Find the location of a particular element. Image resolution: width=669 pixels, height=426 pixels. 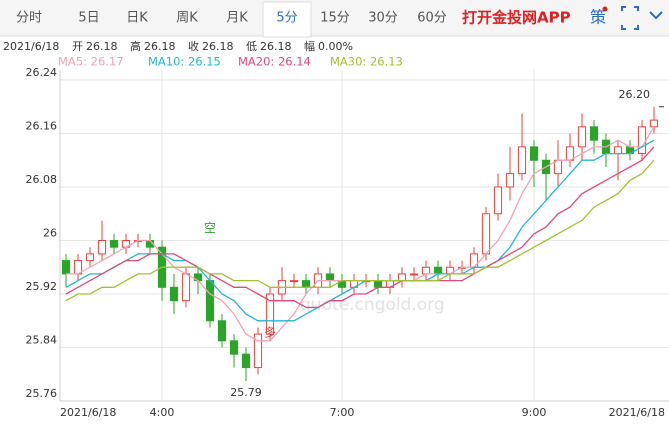

y-tick-label: 25.76 is located at coordinates (42, 393).